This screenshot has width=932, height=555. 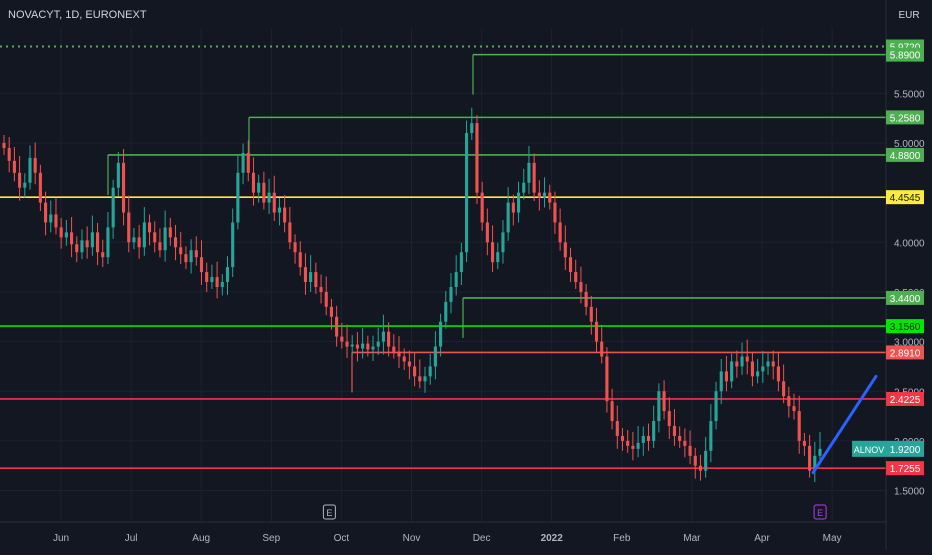 I want to click on level-badge-label: 5.8900, so click(x=905, y=56).